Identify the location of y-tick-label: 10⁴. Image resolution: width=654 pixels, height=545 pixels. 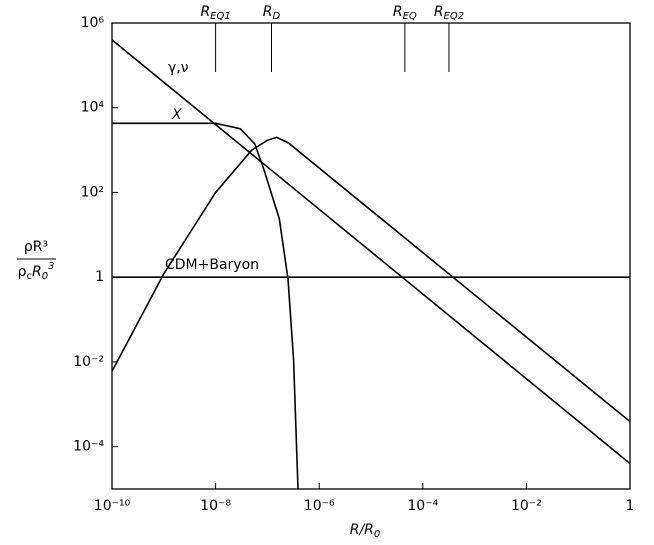
(93, 108).